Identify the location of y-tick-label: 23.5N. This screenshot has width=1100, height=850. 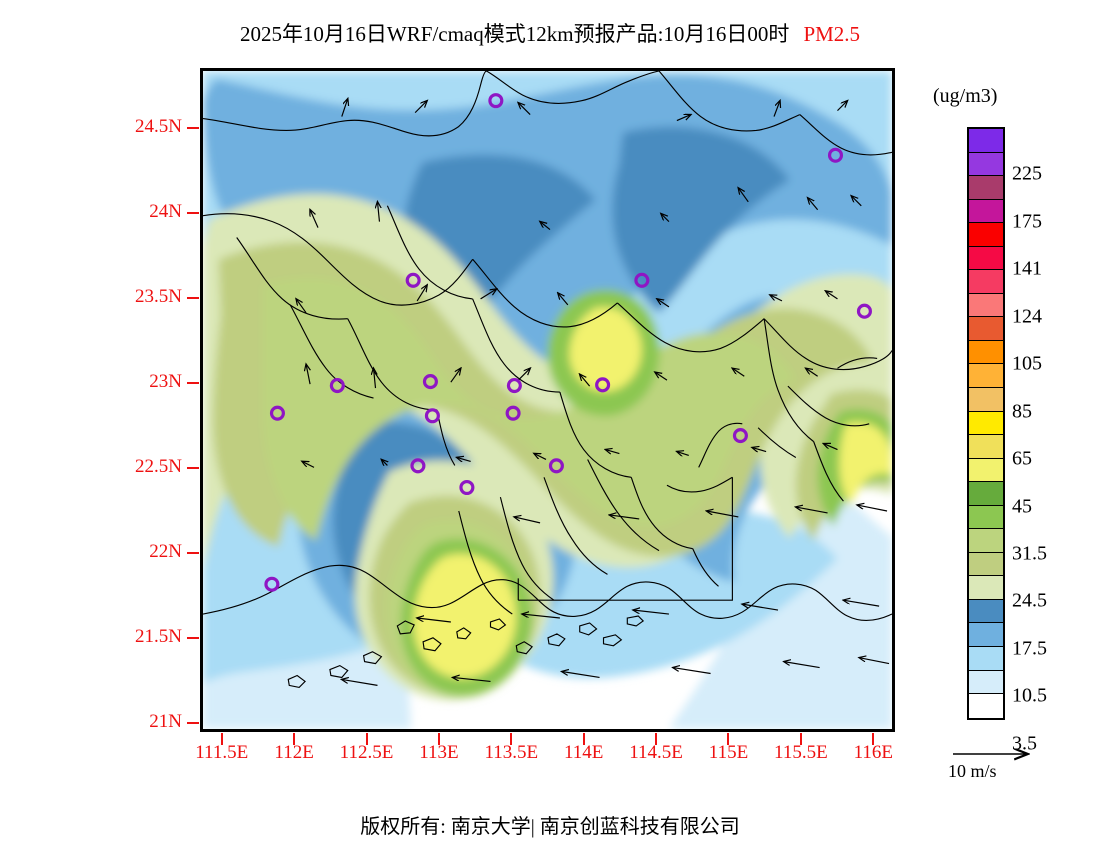
(158, 296).